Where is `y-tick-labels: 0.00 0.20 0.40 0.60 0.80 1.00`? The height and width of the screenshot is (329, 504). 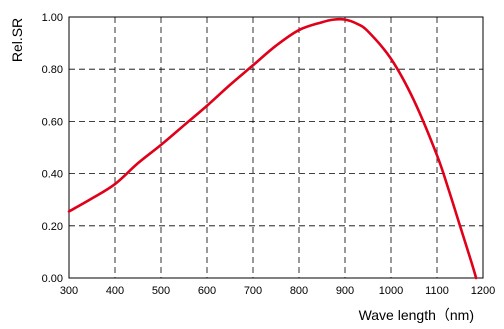 y-tick-labels: 0.00 0.20 0.40 0.60 0.80 1.00 is located at coordinates (52, 148).